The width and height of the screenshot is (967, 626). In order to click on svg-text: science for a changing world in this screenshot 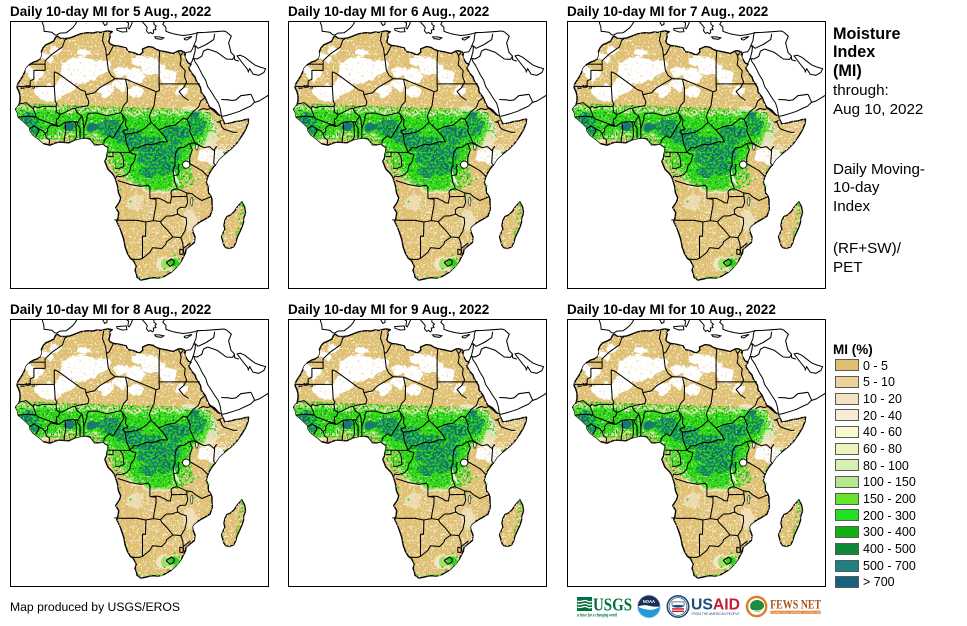, I will do `click(596, 616)`.